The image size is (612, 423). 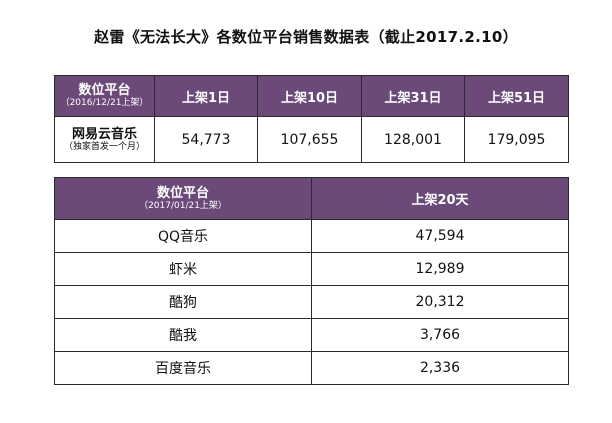 I want to click on column-header: 上架31日, so click(x=413, y=96).